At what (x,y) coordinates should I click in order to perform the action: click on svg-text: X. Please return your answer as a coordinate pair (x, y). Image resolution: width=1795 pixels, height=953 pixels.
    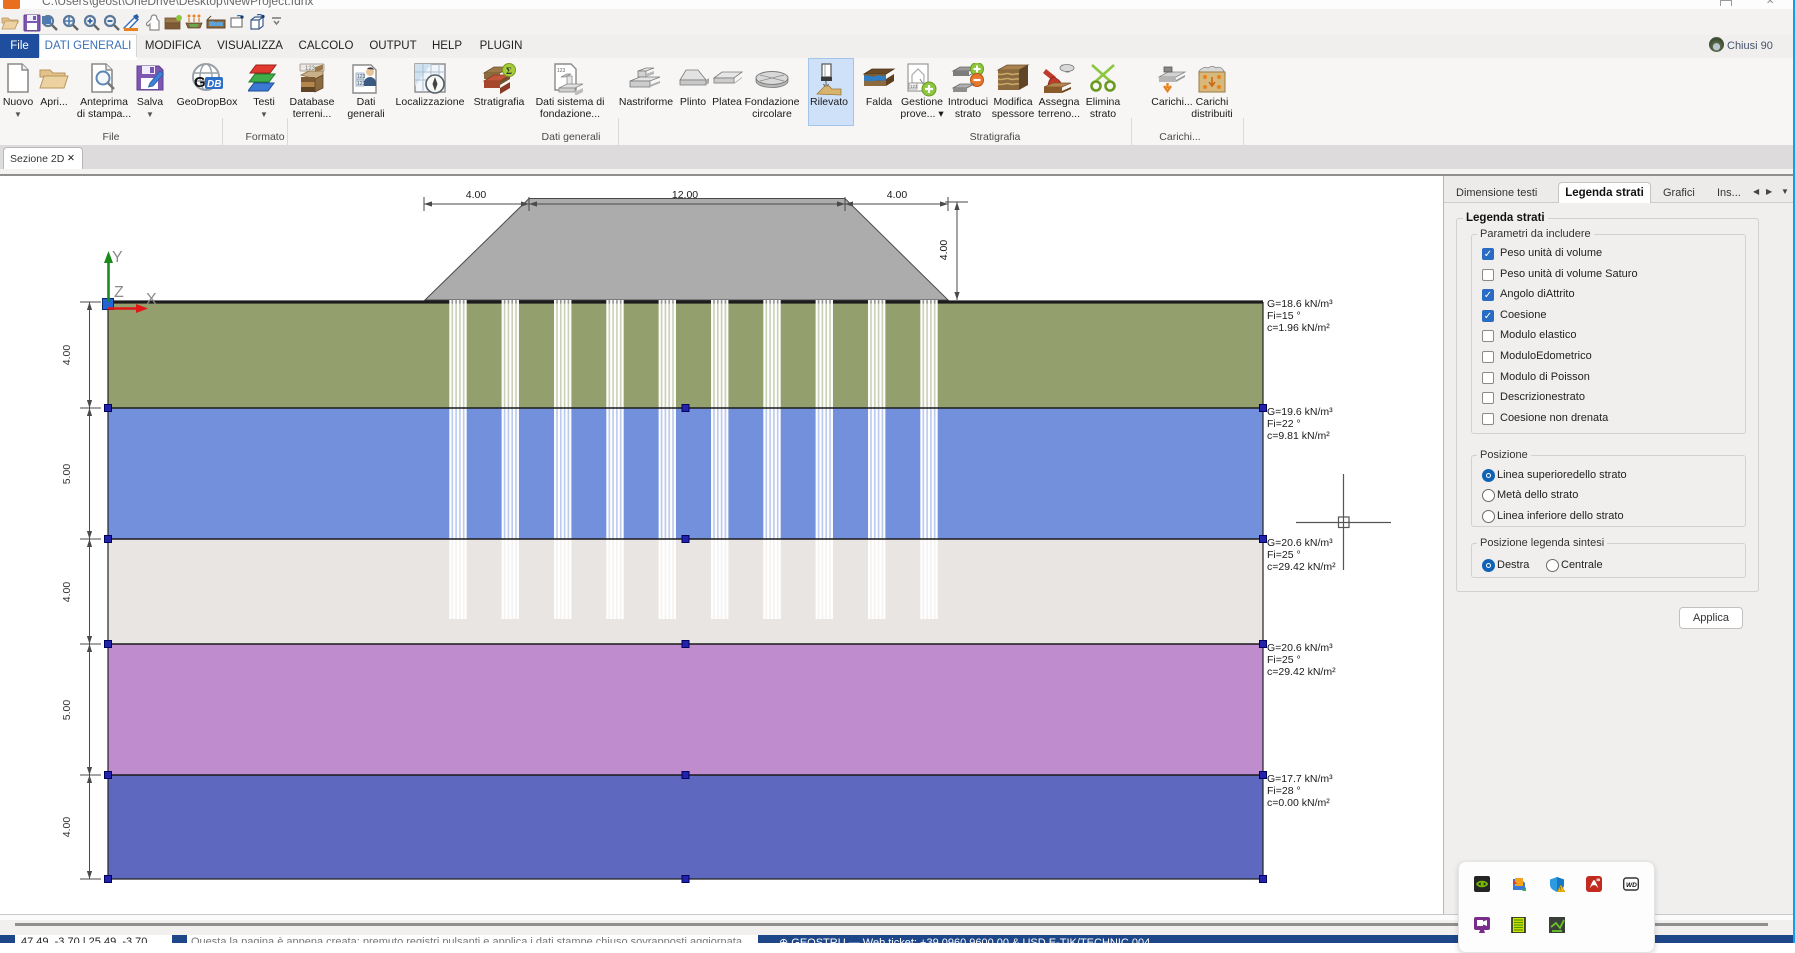
    Looking at the image, I should click on (151, 299).